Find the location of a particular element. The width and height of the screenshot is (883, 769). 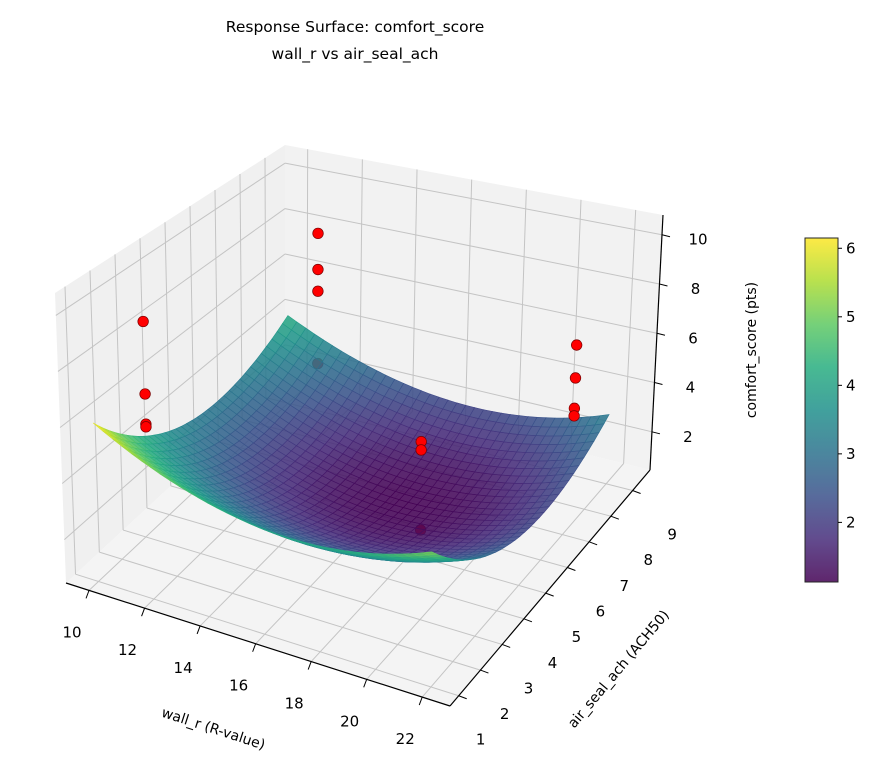

colorbar: 2 3 4 5 6 is located at coordinates (830, 410).